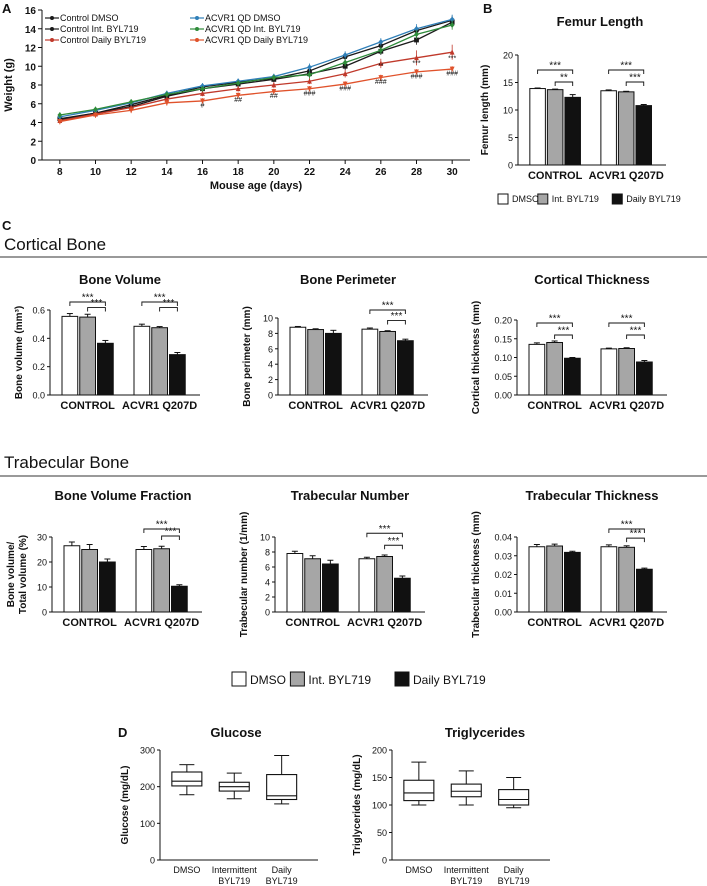  What do you see at coordinates (453, 172) in the screenshot?
I see `x-tick-label: 30` at bounding box center [453, 172].